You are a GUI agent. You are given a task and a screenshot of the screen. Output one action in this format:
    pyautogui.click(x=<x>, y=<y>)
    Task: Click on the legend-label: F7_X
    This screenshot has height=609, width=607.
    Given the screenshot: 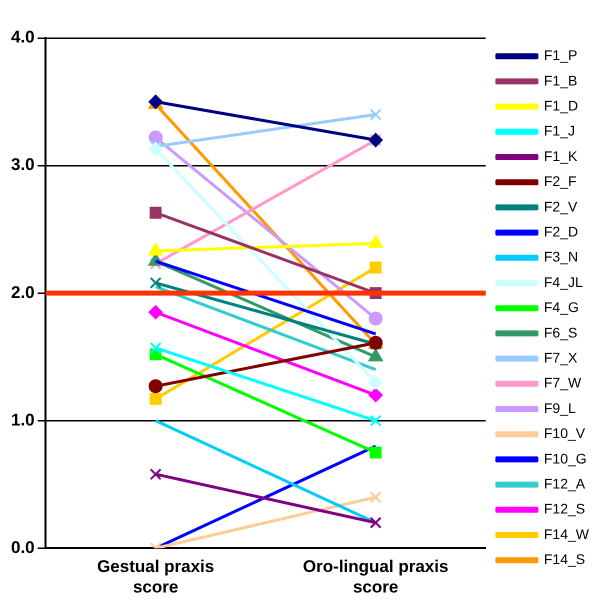 What is the action you would take?
    pyautogui.click(x=561, y=357)
    